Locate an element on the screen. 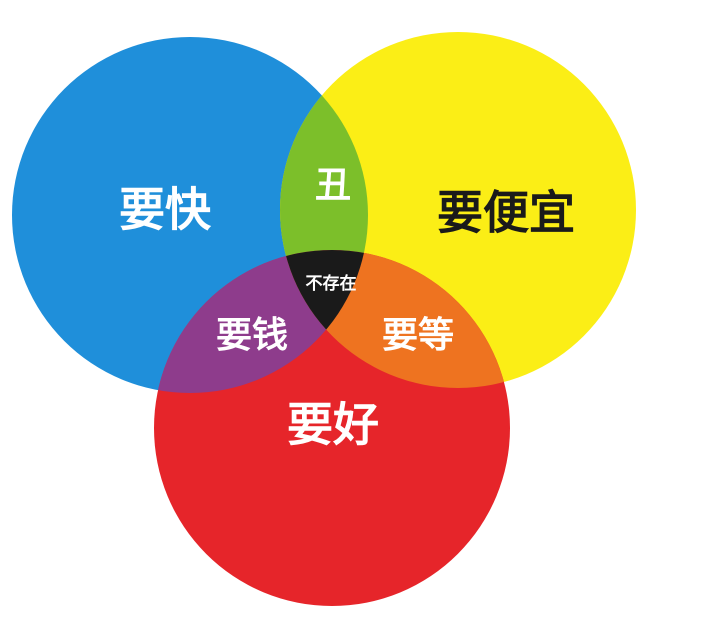  label-cheap: 要便宜 is located at coordinates (506, 213).